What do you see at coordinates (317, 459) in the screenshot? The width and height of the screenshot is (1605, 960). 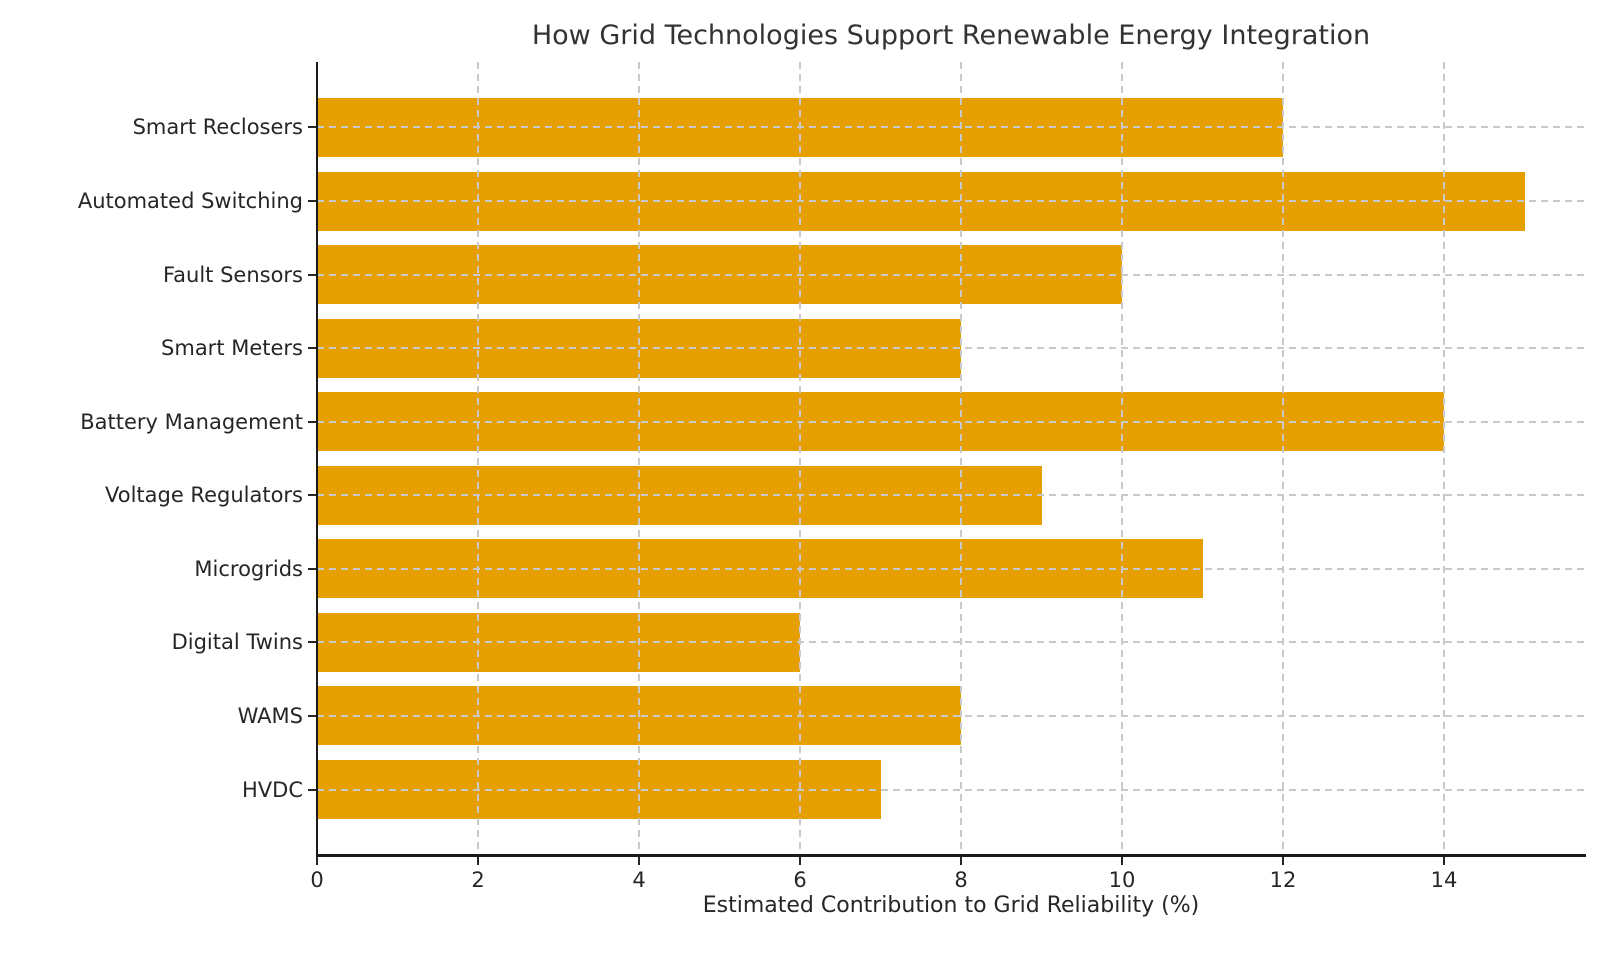 I see `y-axis-spine` at bounding box center [317, 459].